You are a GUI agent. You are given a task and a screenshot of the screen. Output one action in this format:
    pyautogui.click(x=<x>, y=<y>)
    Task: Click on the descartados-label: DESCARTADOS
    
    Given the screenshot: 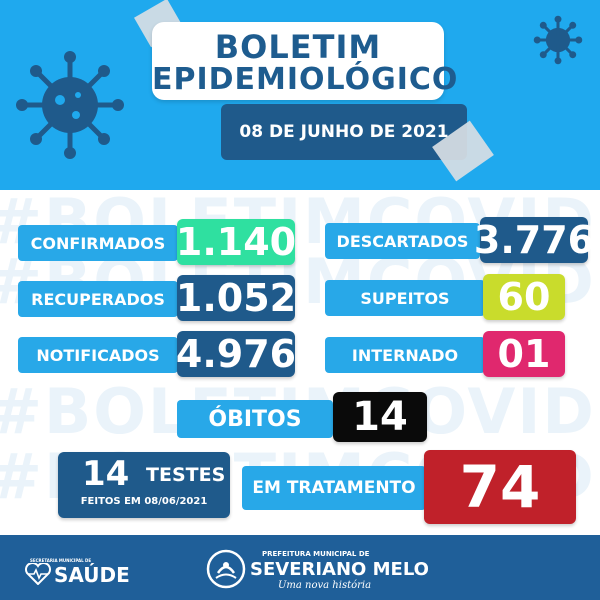 What is the action you would take?
    pyautogui.click(x=402, y=241)
    